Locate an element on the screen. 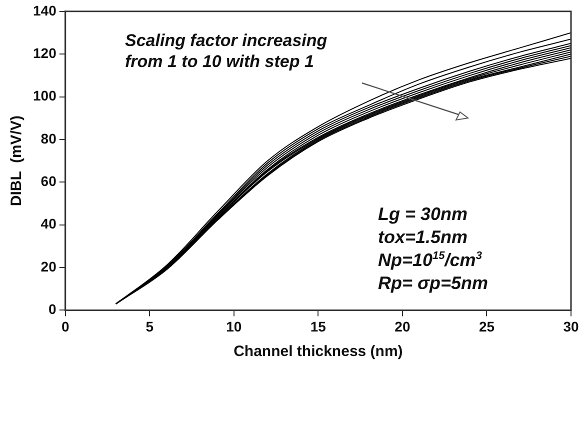 Image resolution: width=583 pixels, height=447 pixels. x-tick-label: 20 is located at coordinates (402, 326).